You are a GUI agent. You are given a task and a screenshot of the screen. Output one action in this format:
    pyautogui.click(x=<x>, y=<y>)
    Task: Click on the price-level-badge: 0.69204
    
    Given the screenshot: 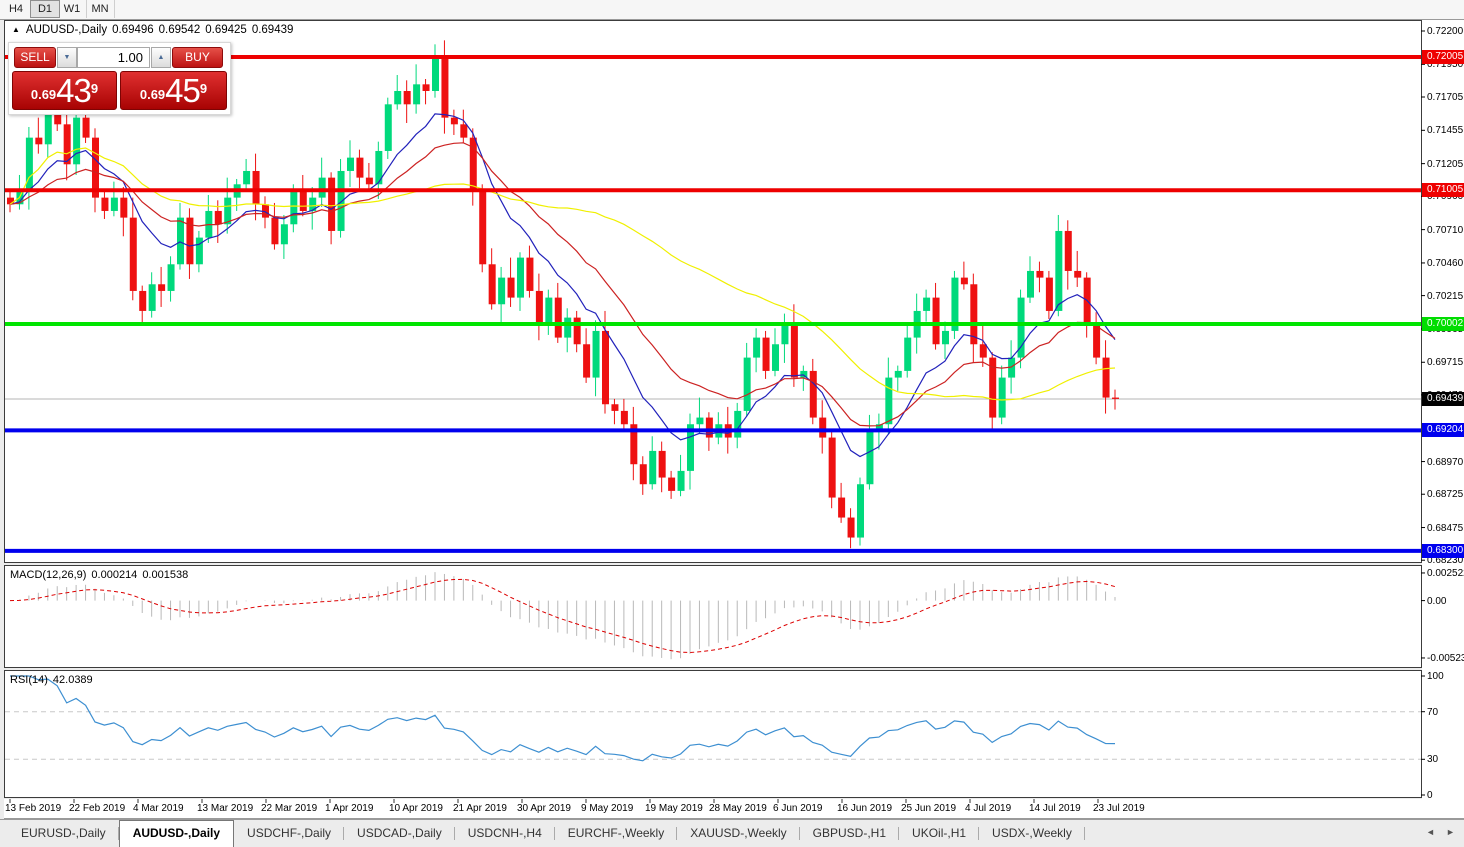 What is the action you would take?
    pyautogui.click(x=1443, y=430)
    